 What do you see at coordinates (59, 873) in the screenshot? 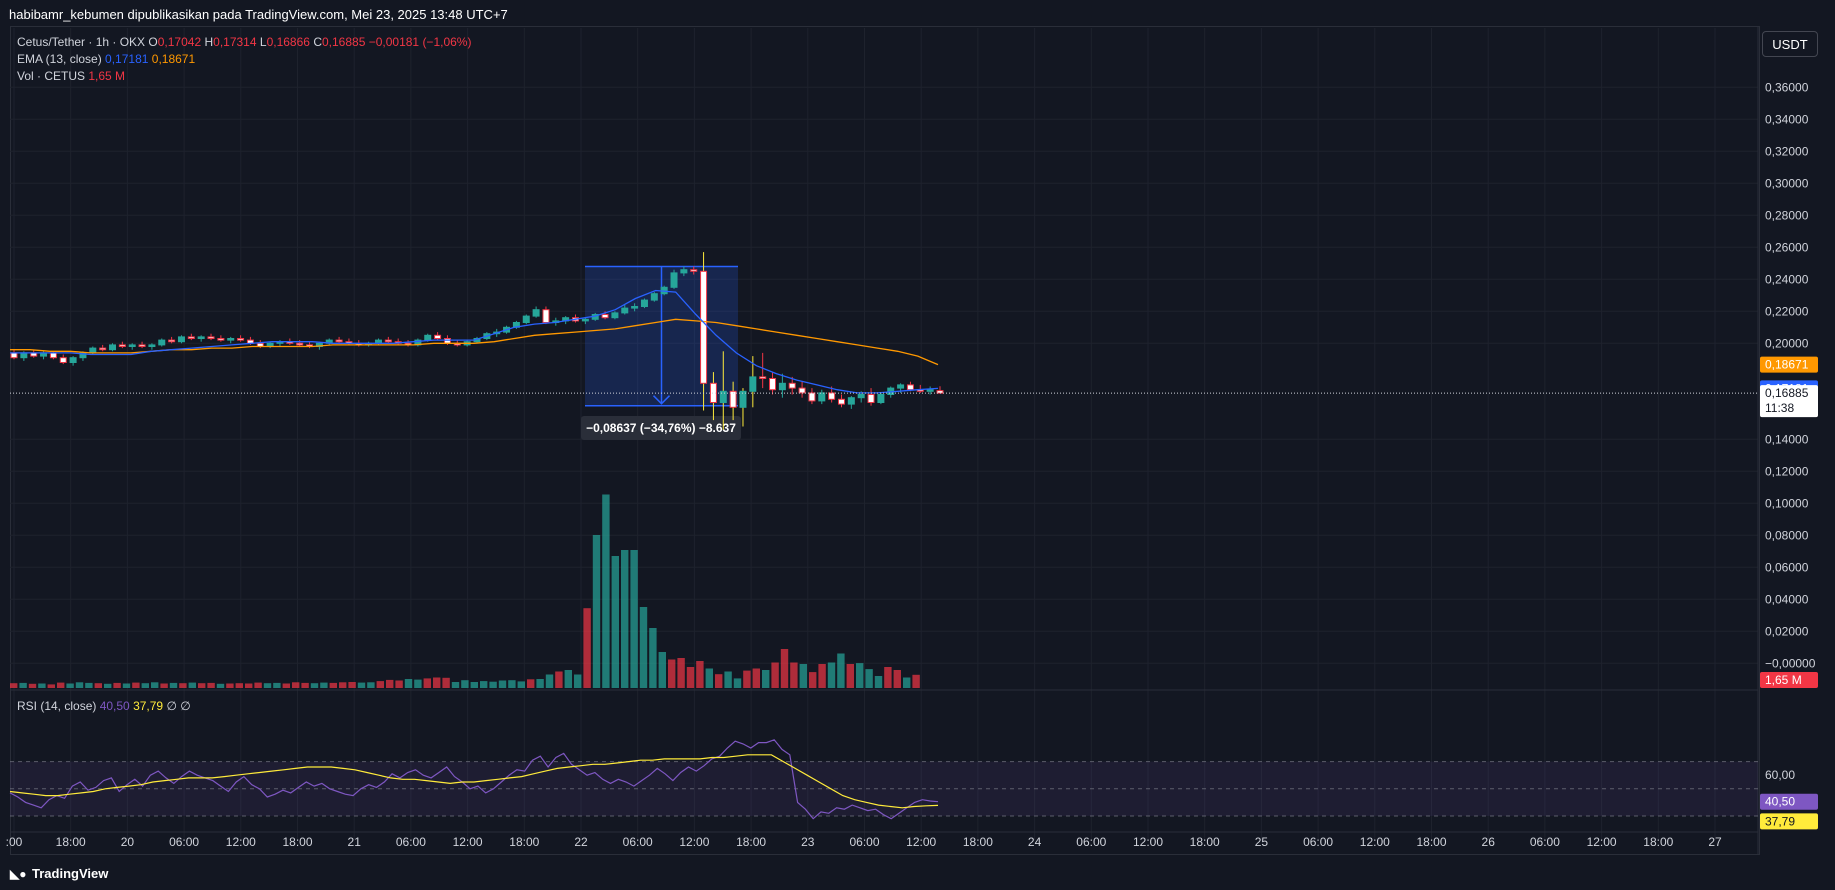
I see `tradingview-logo: ◣● TradingView` at bounding box center [59, 873].